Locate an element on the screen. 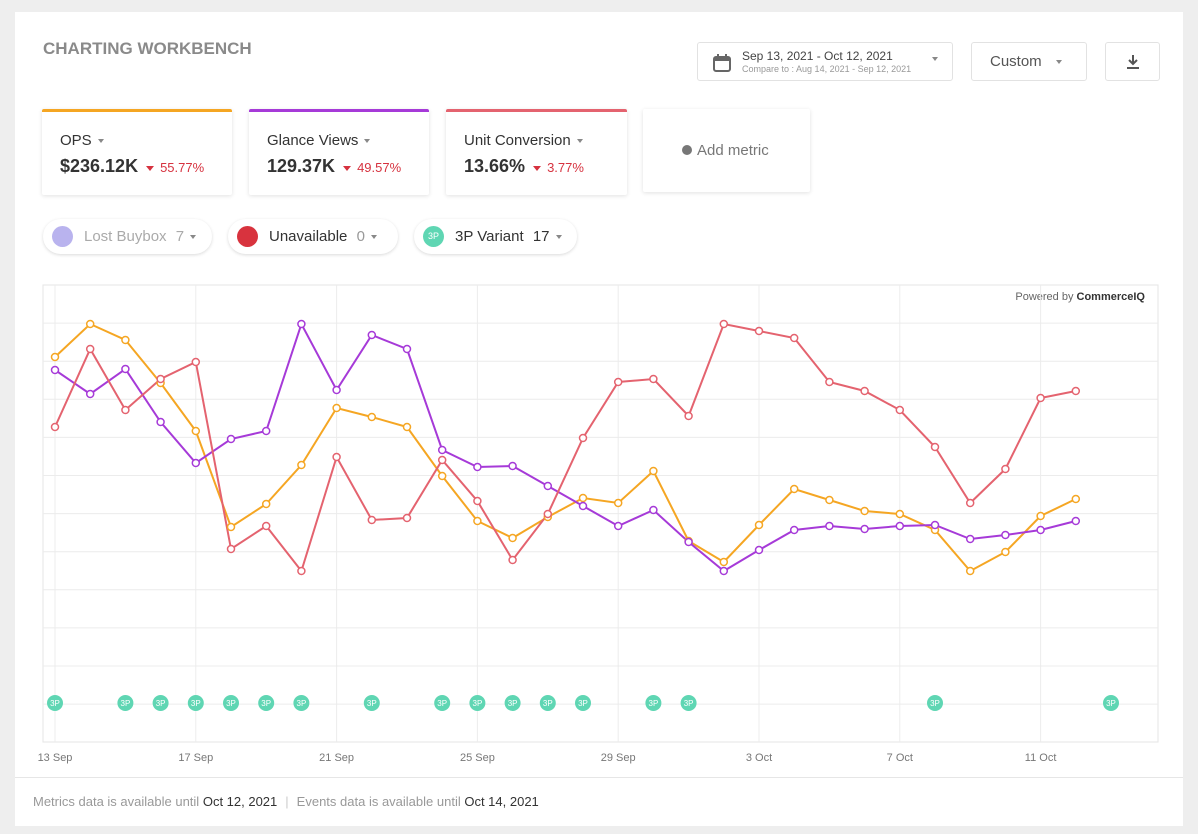 The image size is (1198, 834). filter-chip: 3P 3P Variant 17 is located at coordinates (495, 236).